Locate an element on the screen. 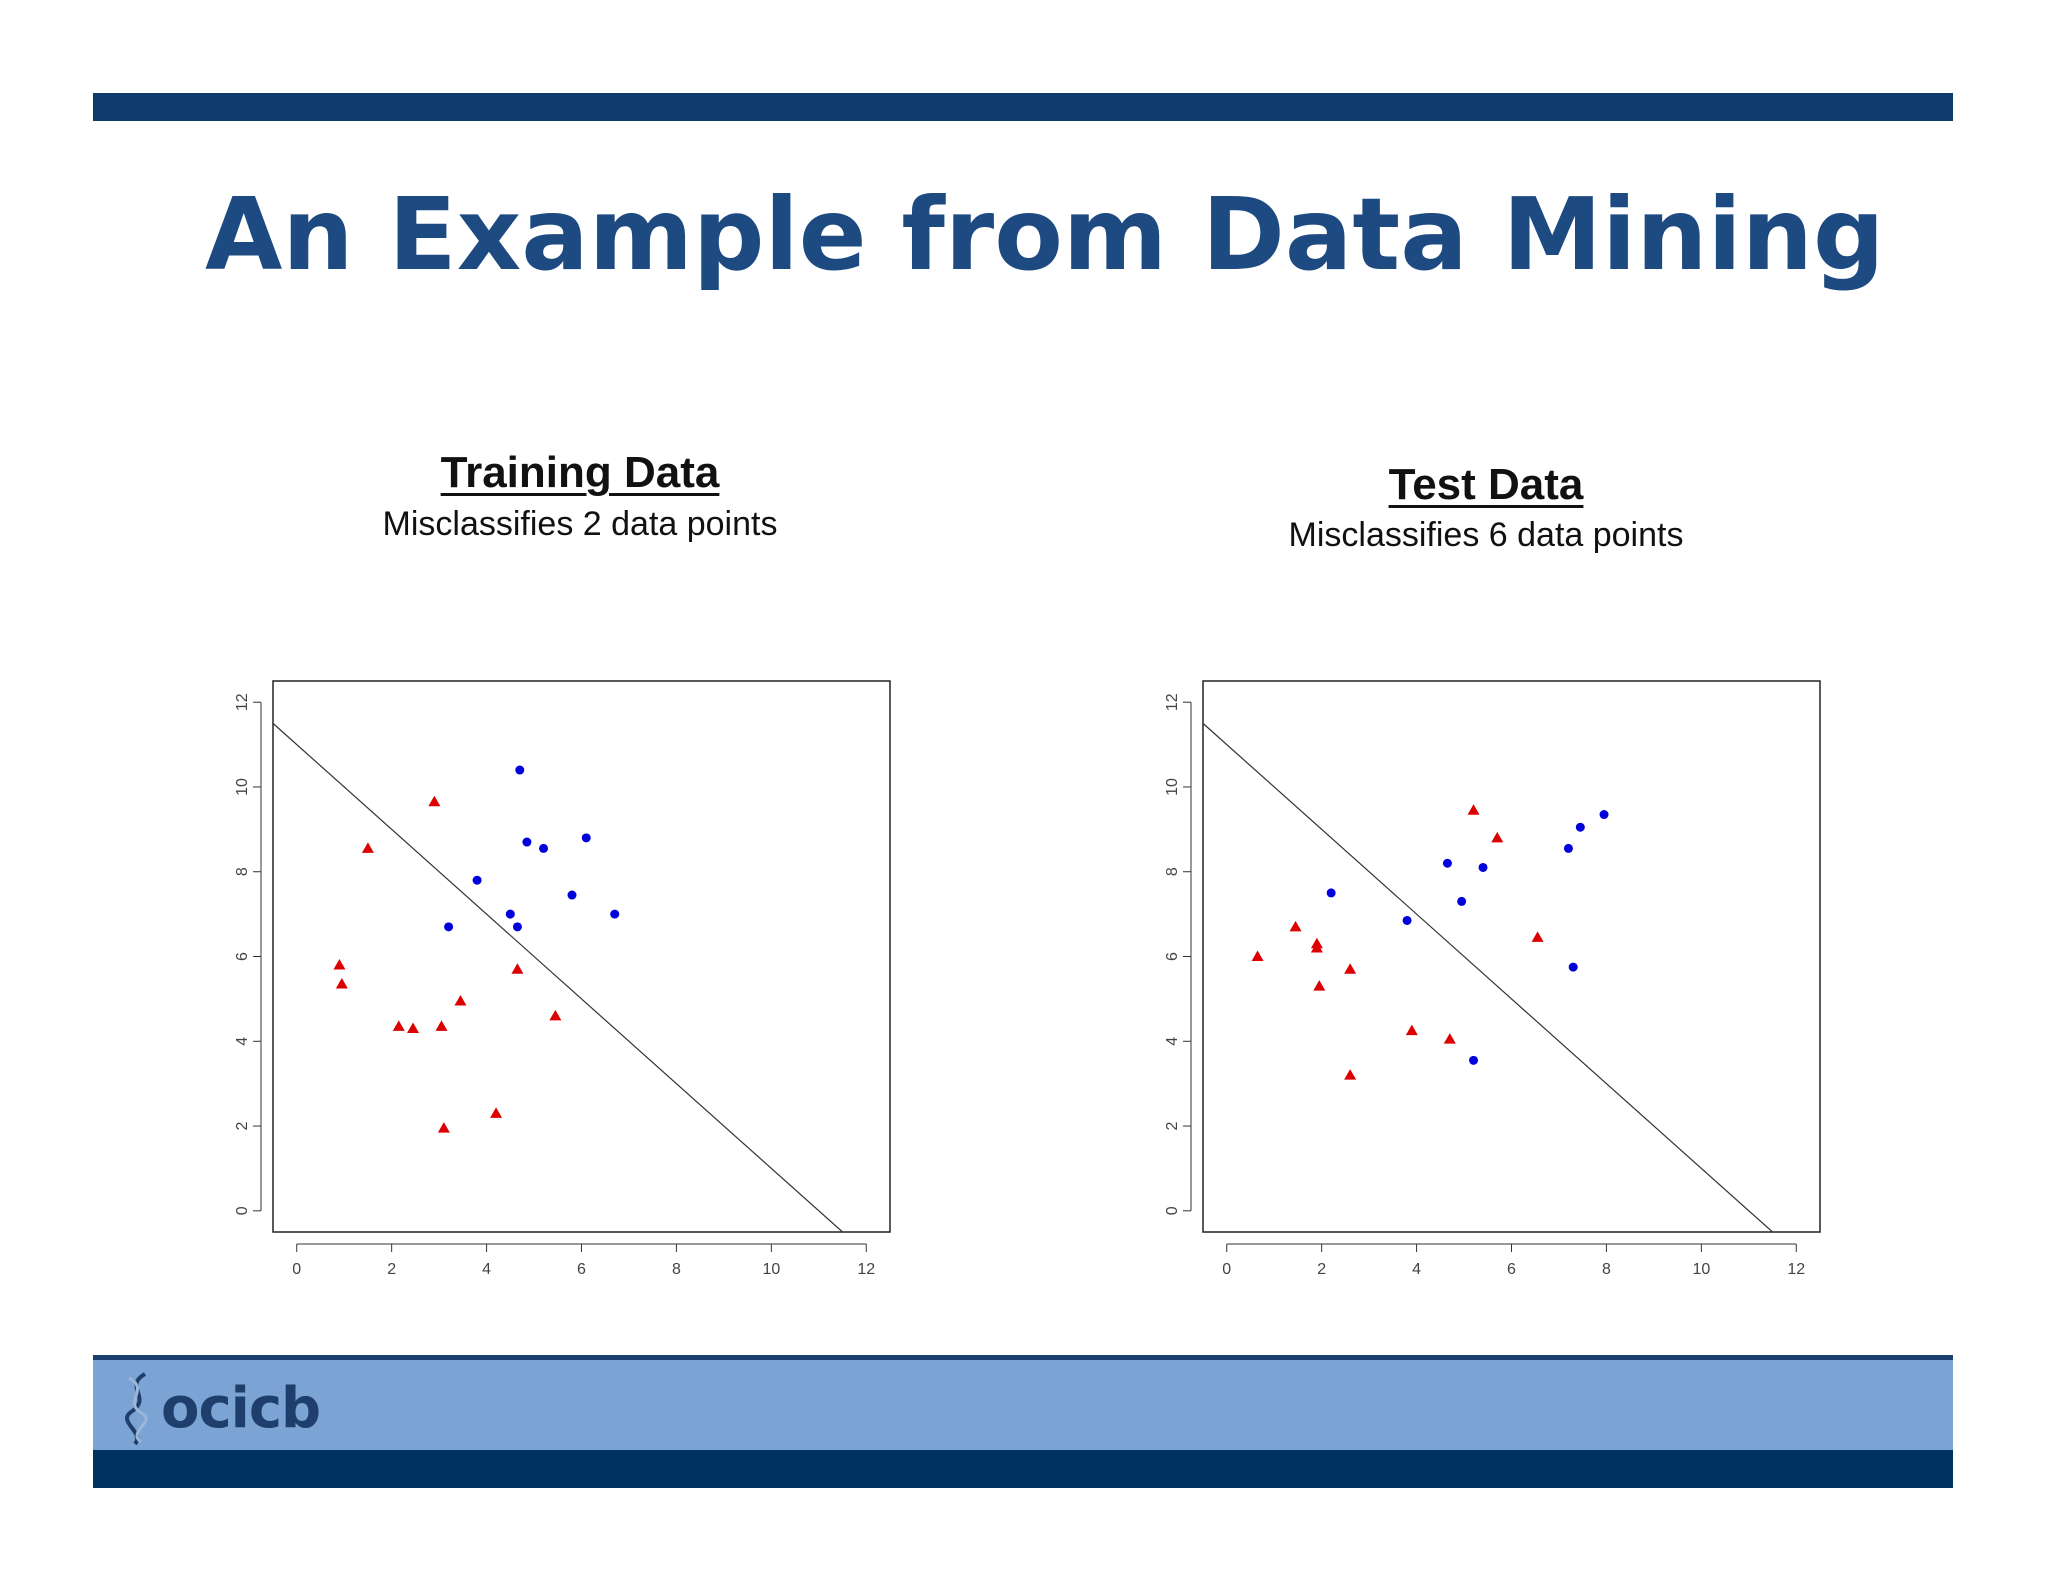 The image size is (2048, 1582). training-panel-subtitle: Misclassifies 2 data points is located at coordinates (580, 524).